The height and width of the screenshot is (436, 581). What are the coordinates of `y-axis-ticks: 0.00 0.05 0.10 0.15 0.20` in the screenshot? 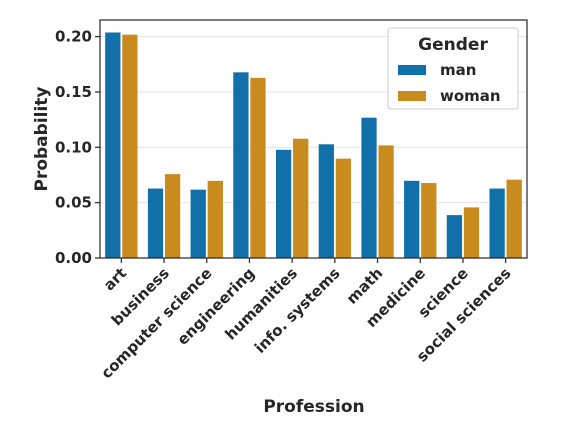 It's located at (77, 147).